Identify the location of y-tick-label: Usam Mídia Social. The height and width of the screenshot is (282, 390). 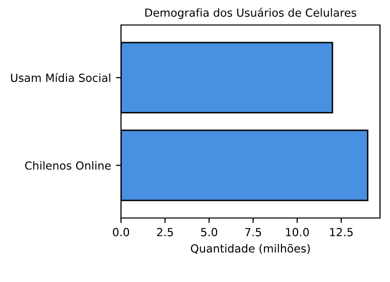
(60, 77).